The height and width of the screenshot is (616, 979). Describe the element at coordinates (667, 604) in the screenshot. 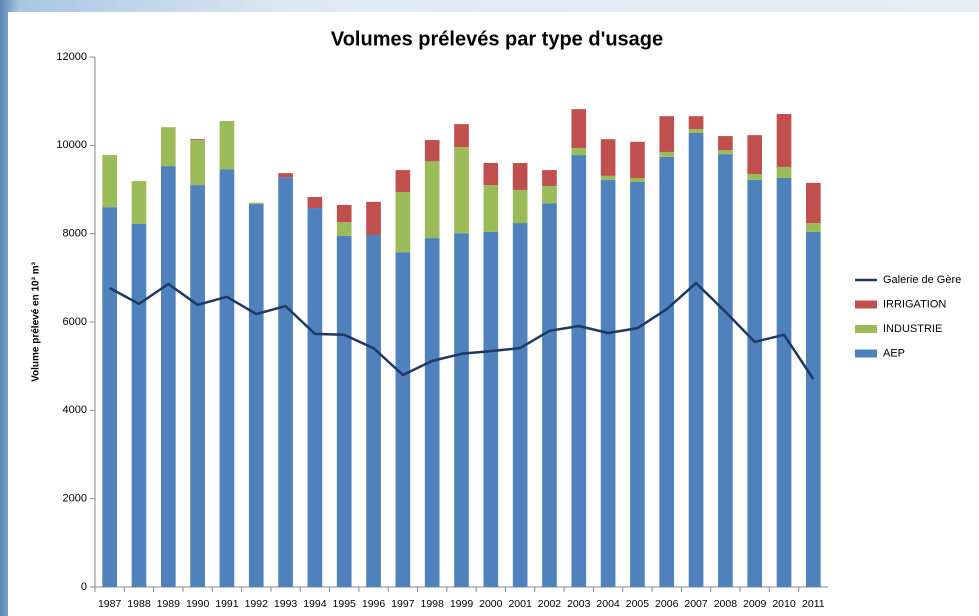

I see `x-tick-label: 2006` at that location.